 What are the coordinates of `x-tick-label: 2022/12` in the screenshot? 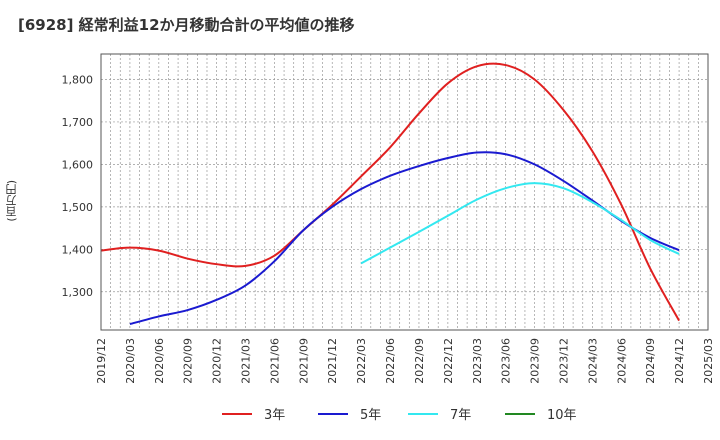 It's located at (448, 361).